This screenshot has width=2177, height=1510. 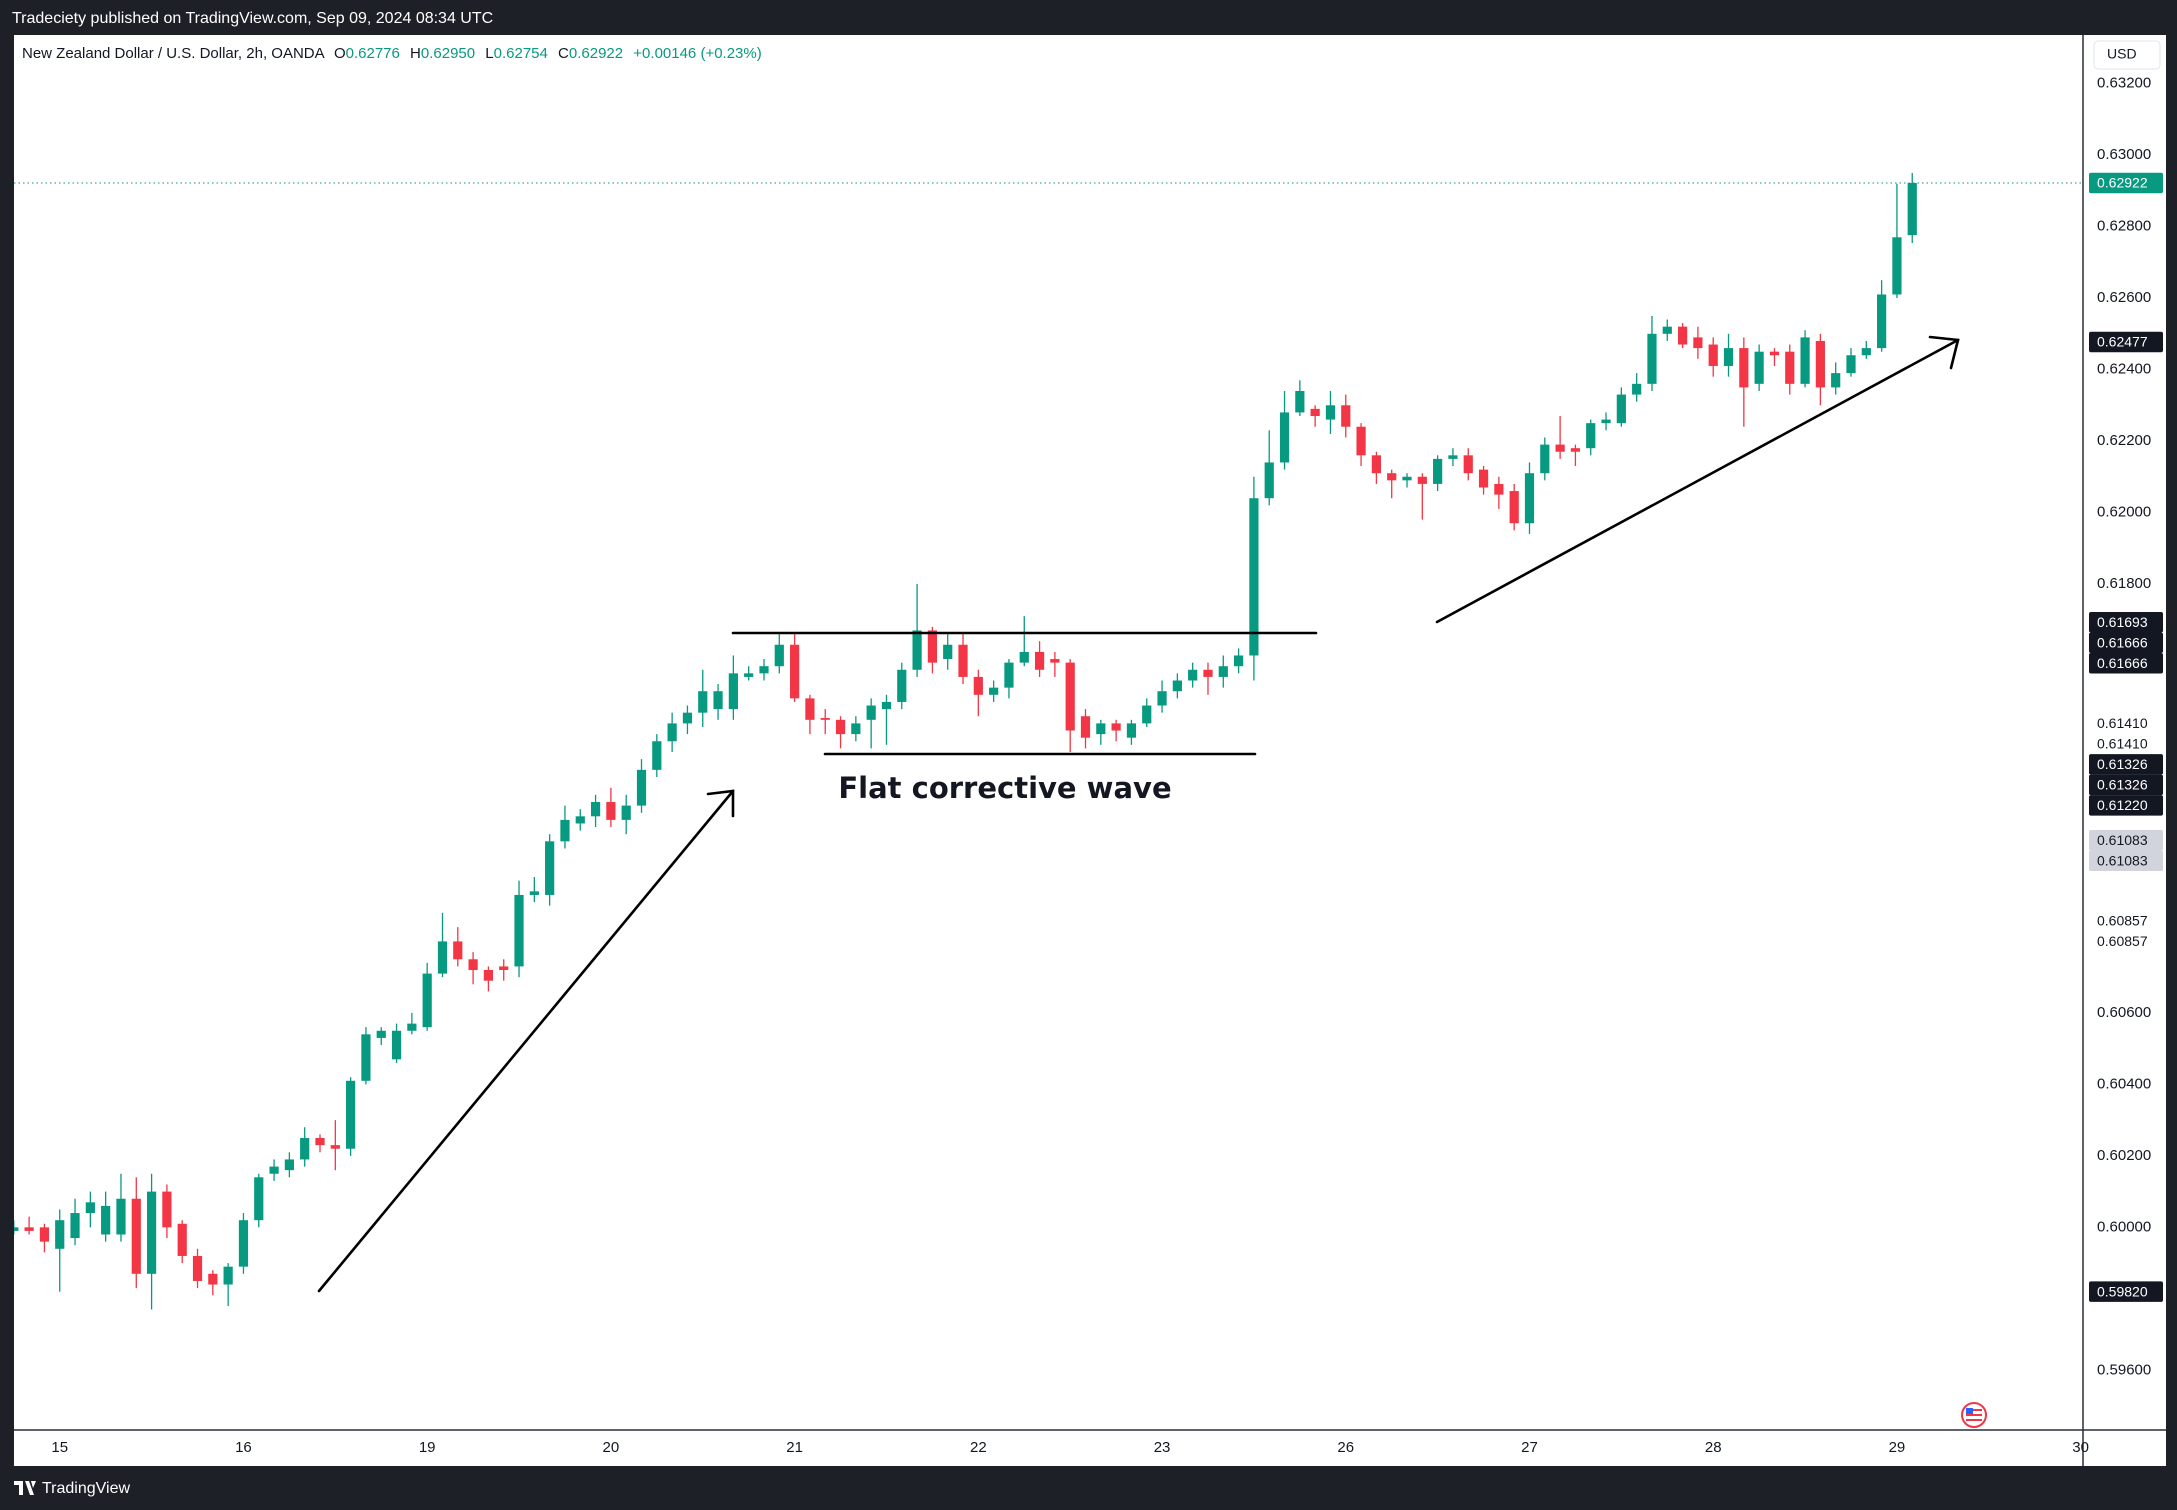 I want to click on arrow-head, so click(x=1944, y=352).